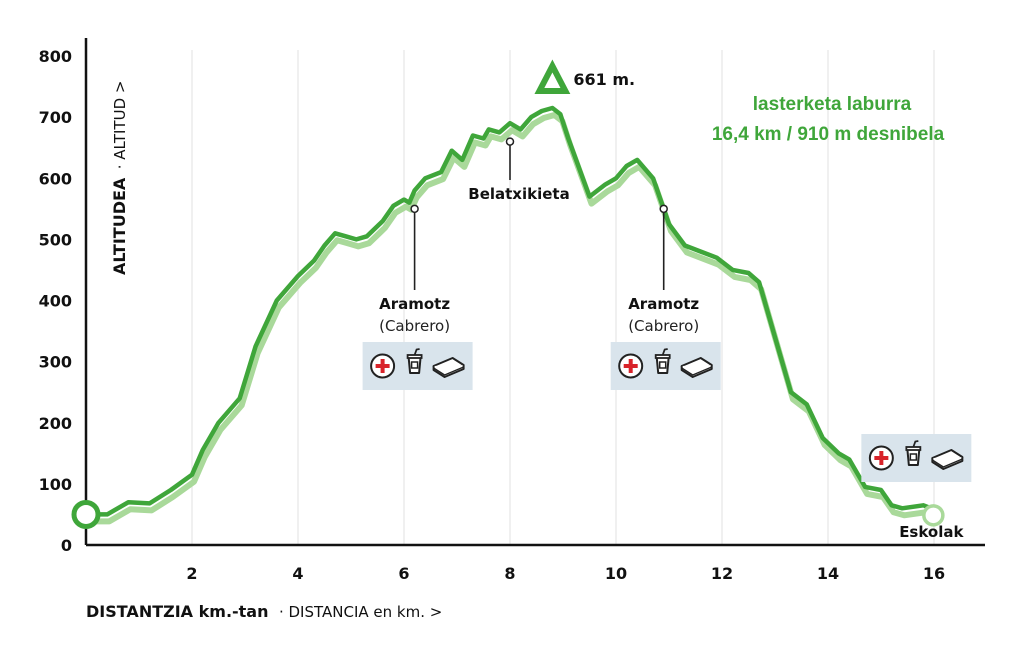  I want to click on x-tick-label: 8, so click(509, 573).